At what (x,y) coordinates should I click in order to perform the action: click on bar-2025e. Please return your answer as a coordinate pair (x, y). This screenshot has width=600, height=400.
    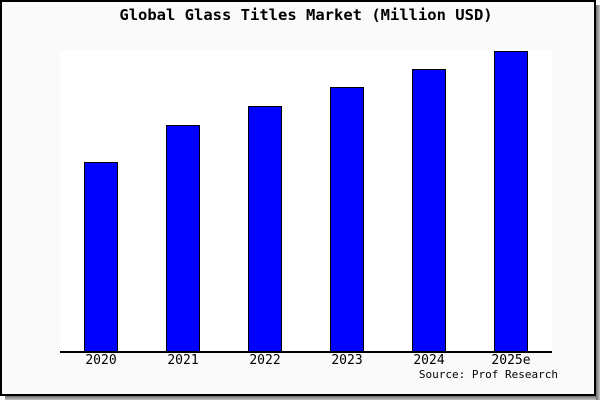
    Looking at the image, I should click on (511, 201).